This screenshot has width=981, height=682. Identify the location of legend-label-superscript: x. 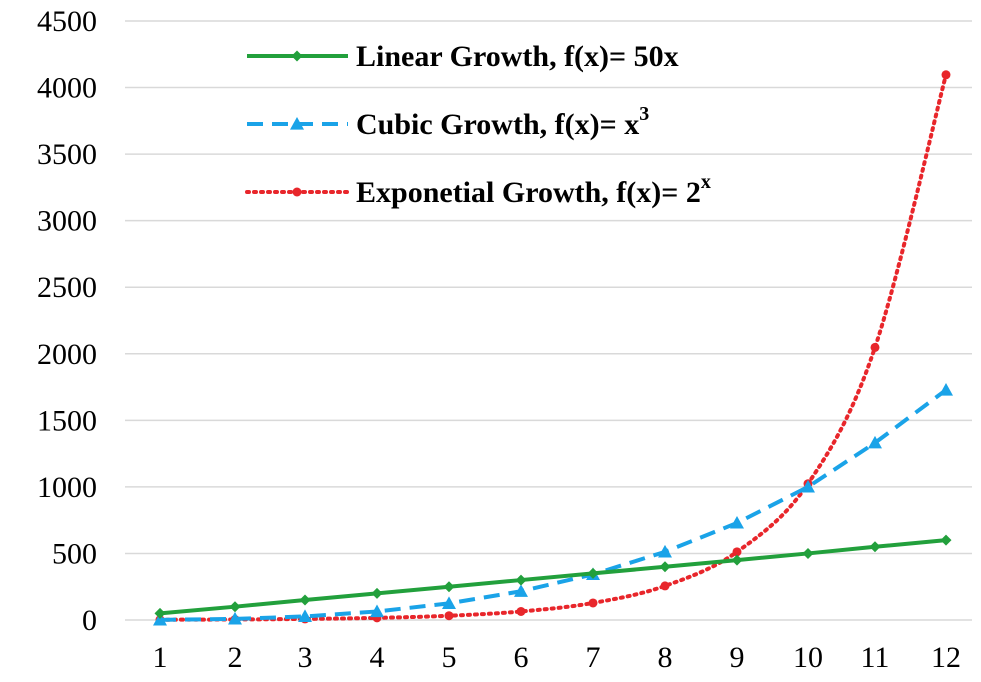
(706, 182).